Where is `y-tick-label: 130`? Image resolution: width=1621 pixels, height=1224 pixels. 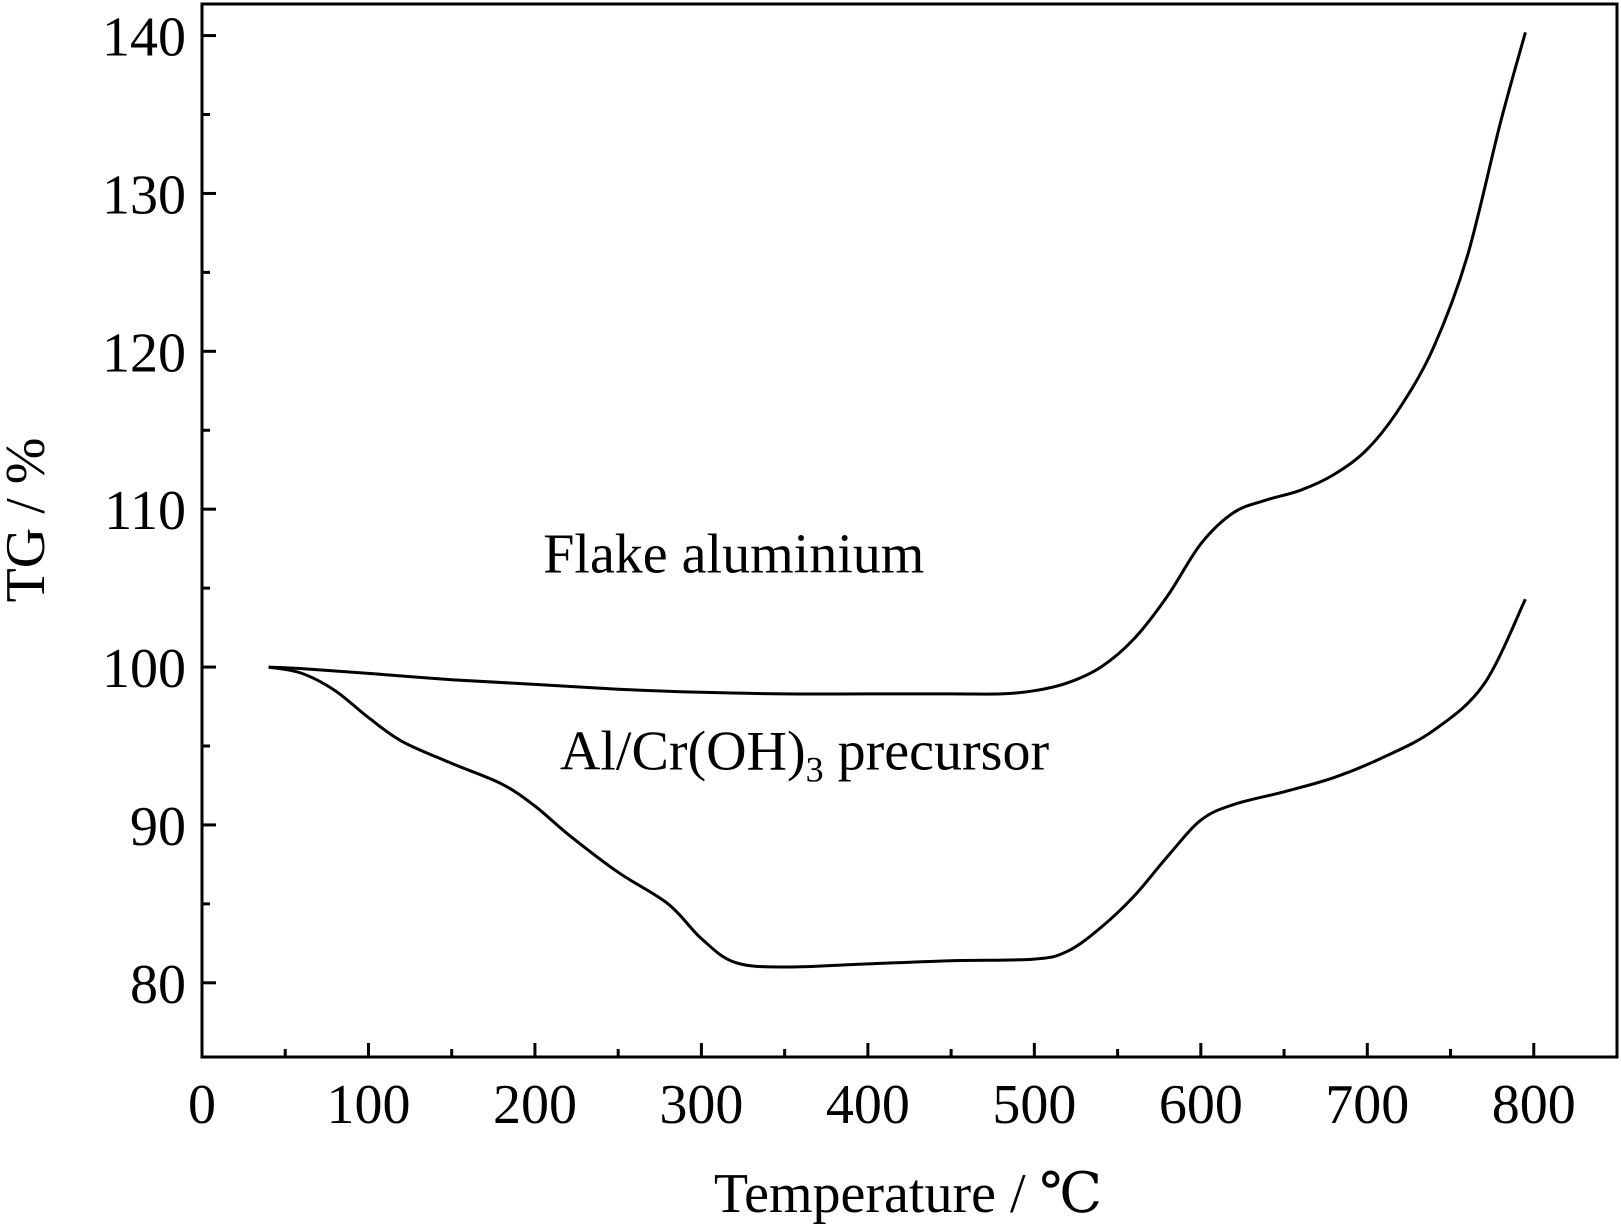
y-tick-label: 130 is located at coordinates (144, 195).